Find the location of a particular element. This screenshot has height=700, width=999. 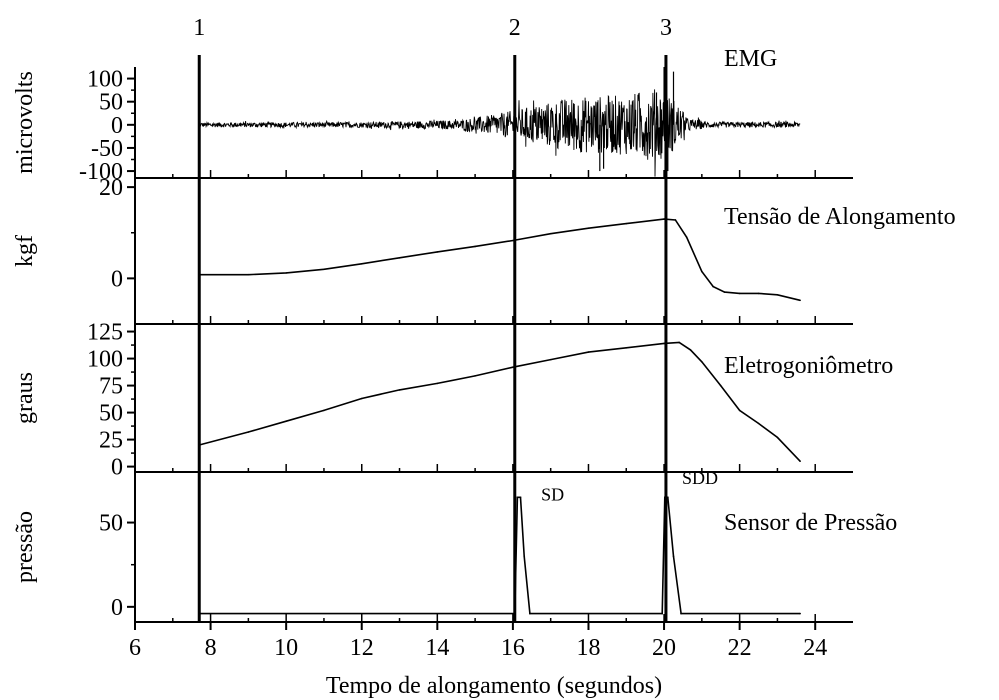

x-tick-label: 12 is located at coordinates (362, 648).